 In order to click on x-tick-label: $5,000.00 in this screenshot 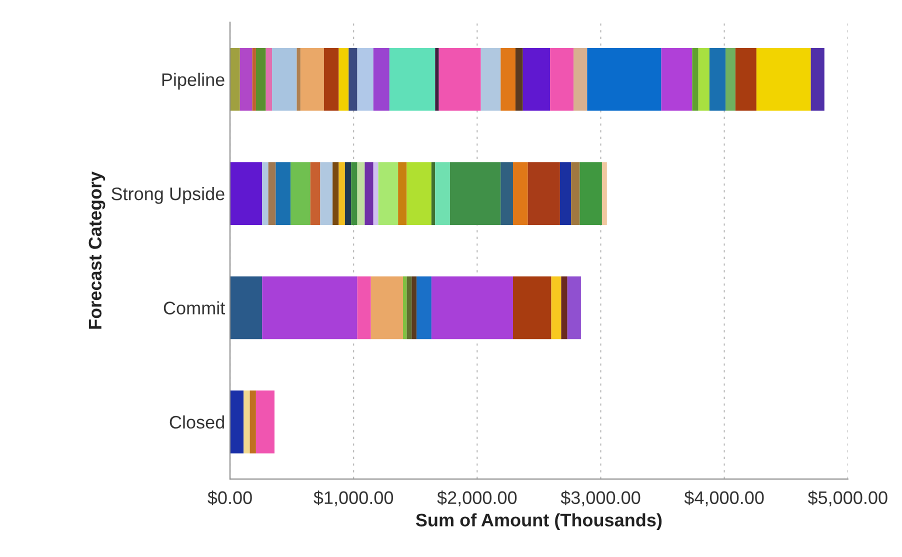, I will do `click(848, 498)`.